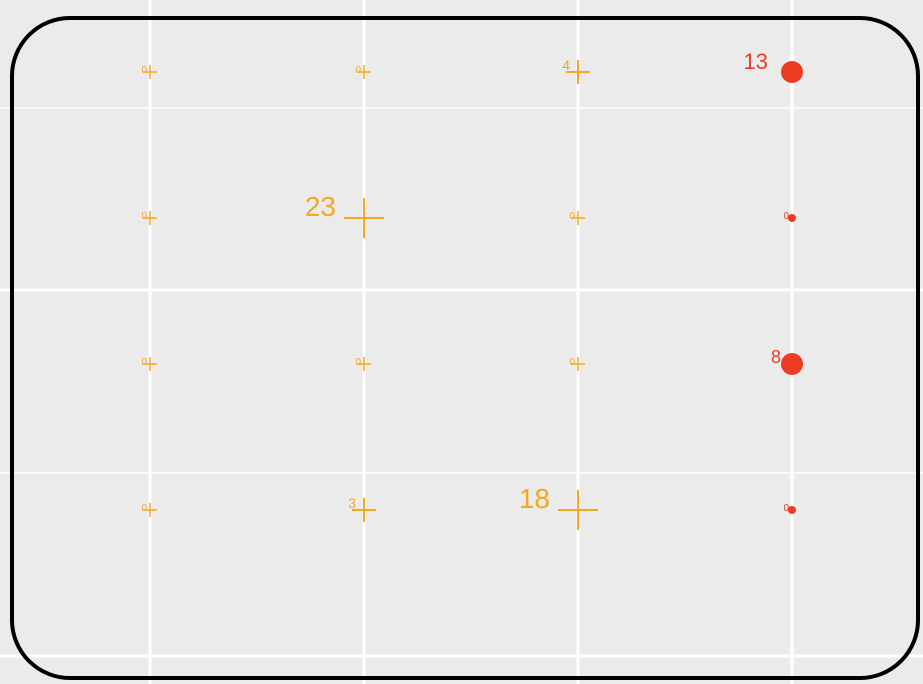  Describe the element at coordinates (776, 357) in the screenshot. I see `data-label: 8` at that location.